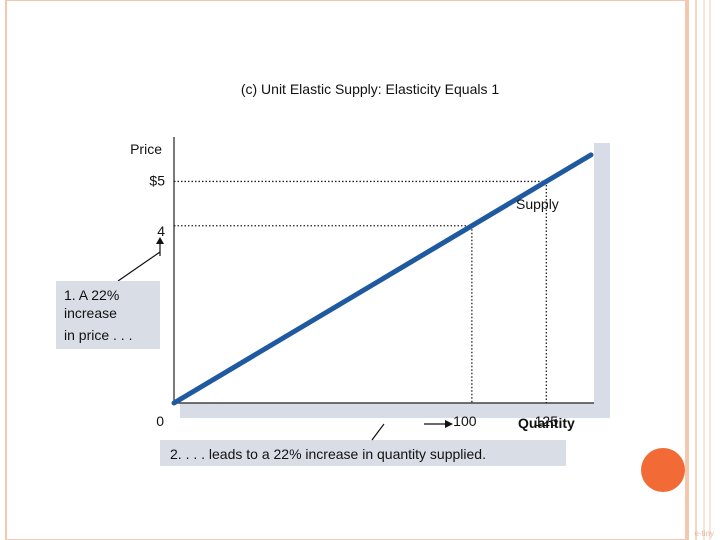 The image size is (720, 540). Describe the element at coordinates (146, 149) in the screenshot. I see `y-axis-label: Price` at that location.